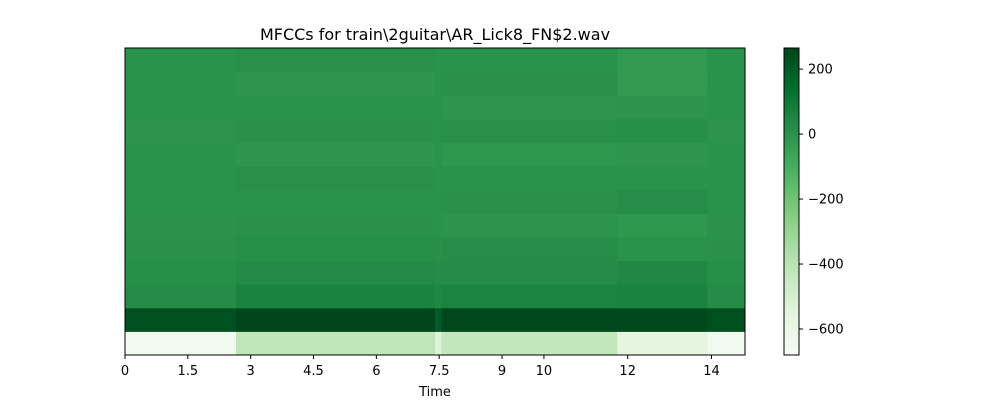  I want to click on x-tick-label: 3, so click(251, 371).